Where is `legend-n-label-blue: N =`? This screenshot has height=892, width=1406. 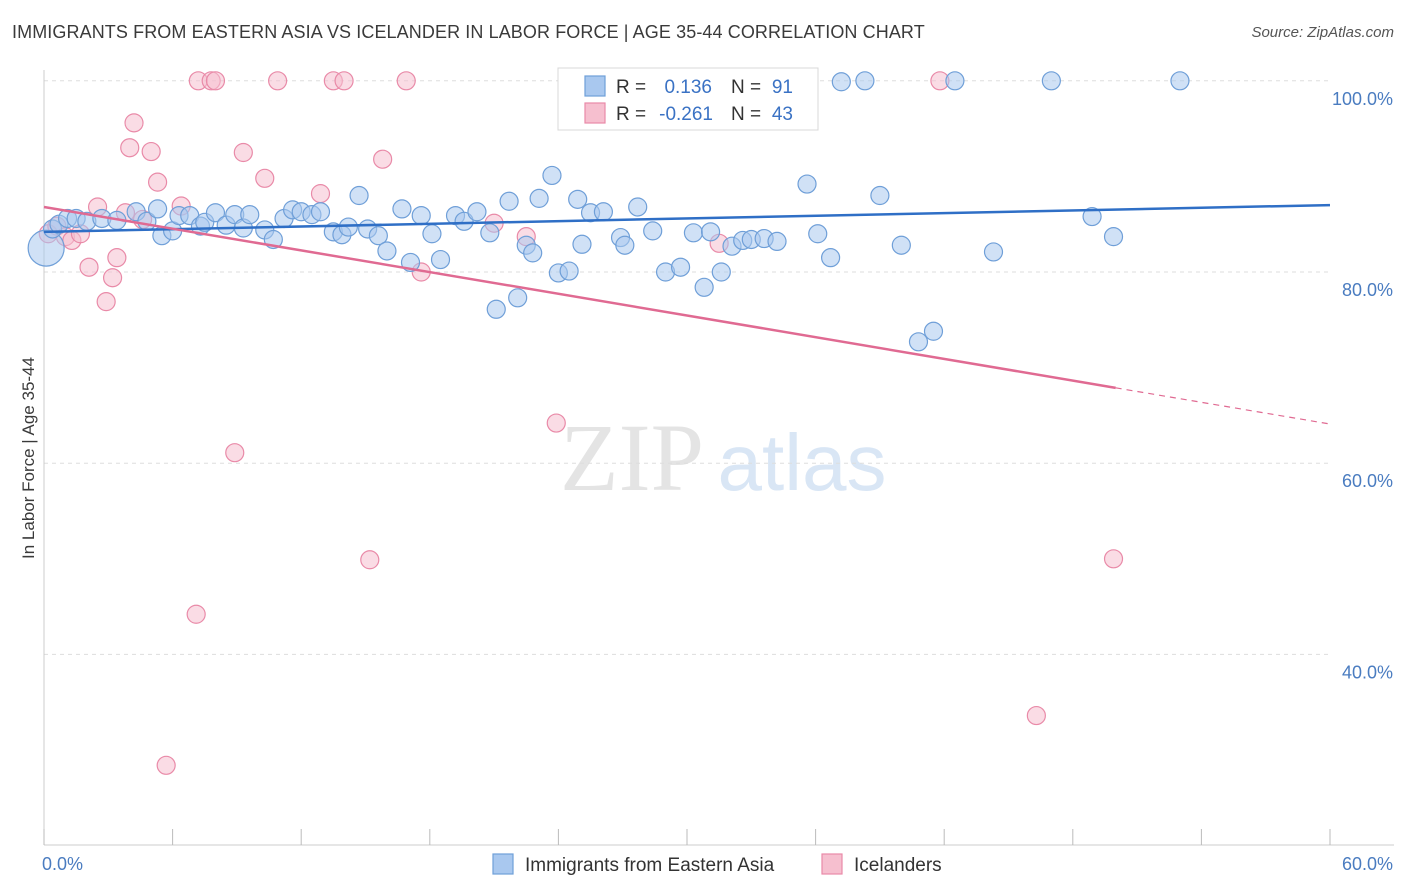
legend-n-label-blue: N = is located at coordinates (746, 87).